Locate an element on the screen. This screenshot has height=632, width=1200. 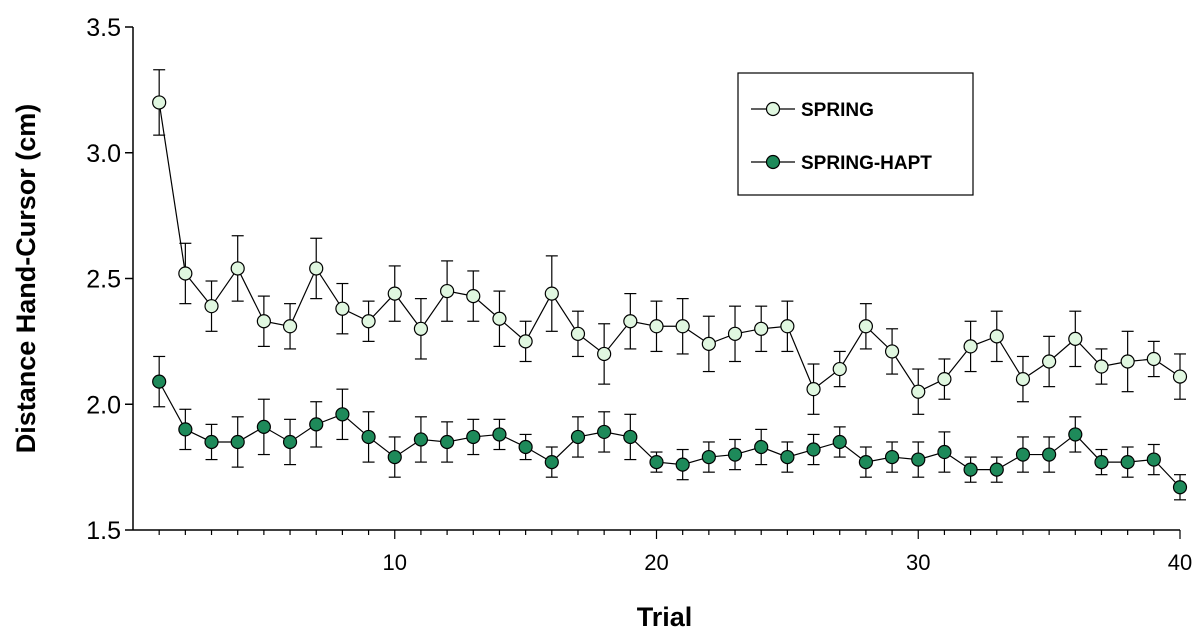
legend-box is located at coordinates (855, 134).